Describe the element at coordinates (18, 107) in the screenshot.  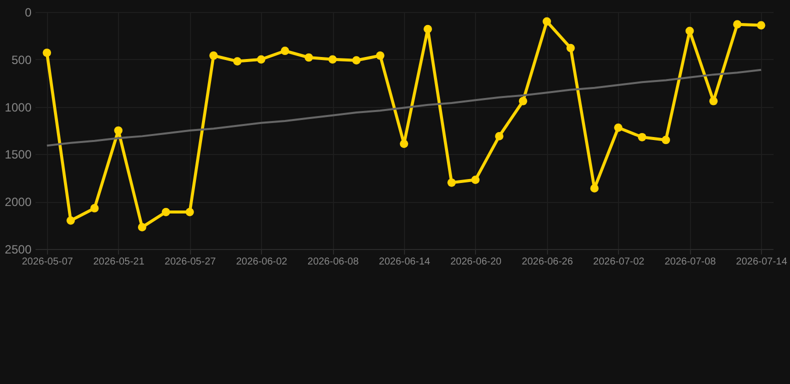
I see `y-tick-label: 1000` at that location.